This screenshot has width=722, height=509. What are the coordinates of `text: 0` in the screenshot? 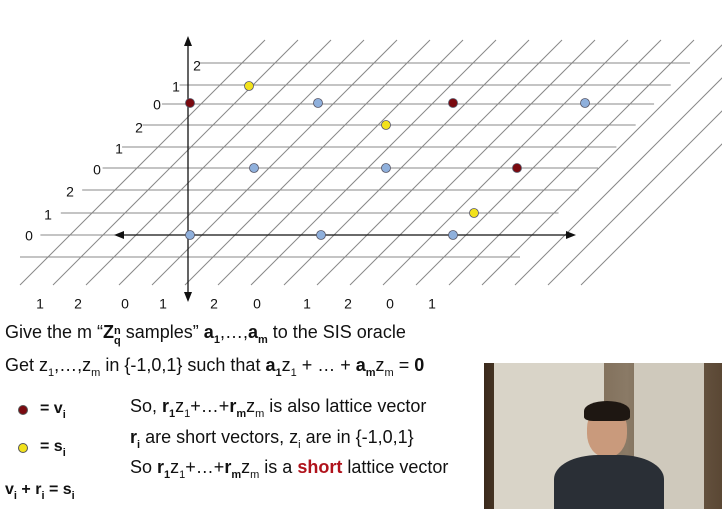 It's located at (419, 365).